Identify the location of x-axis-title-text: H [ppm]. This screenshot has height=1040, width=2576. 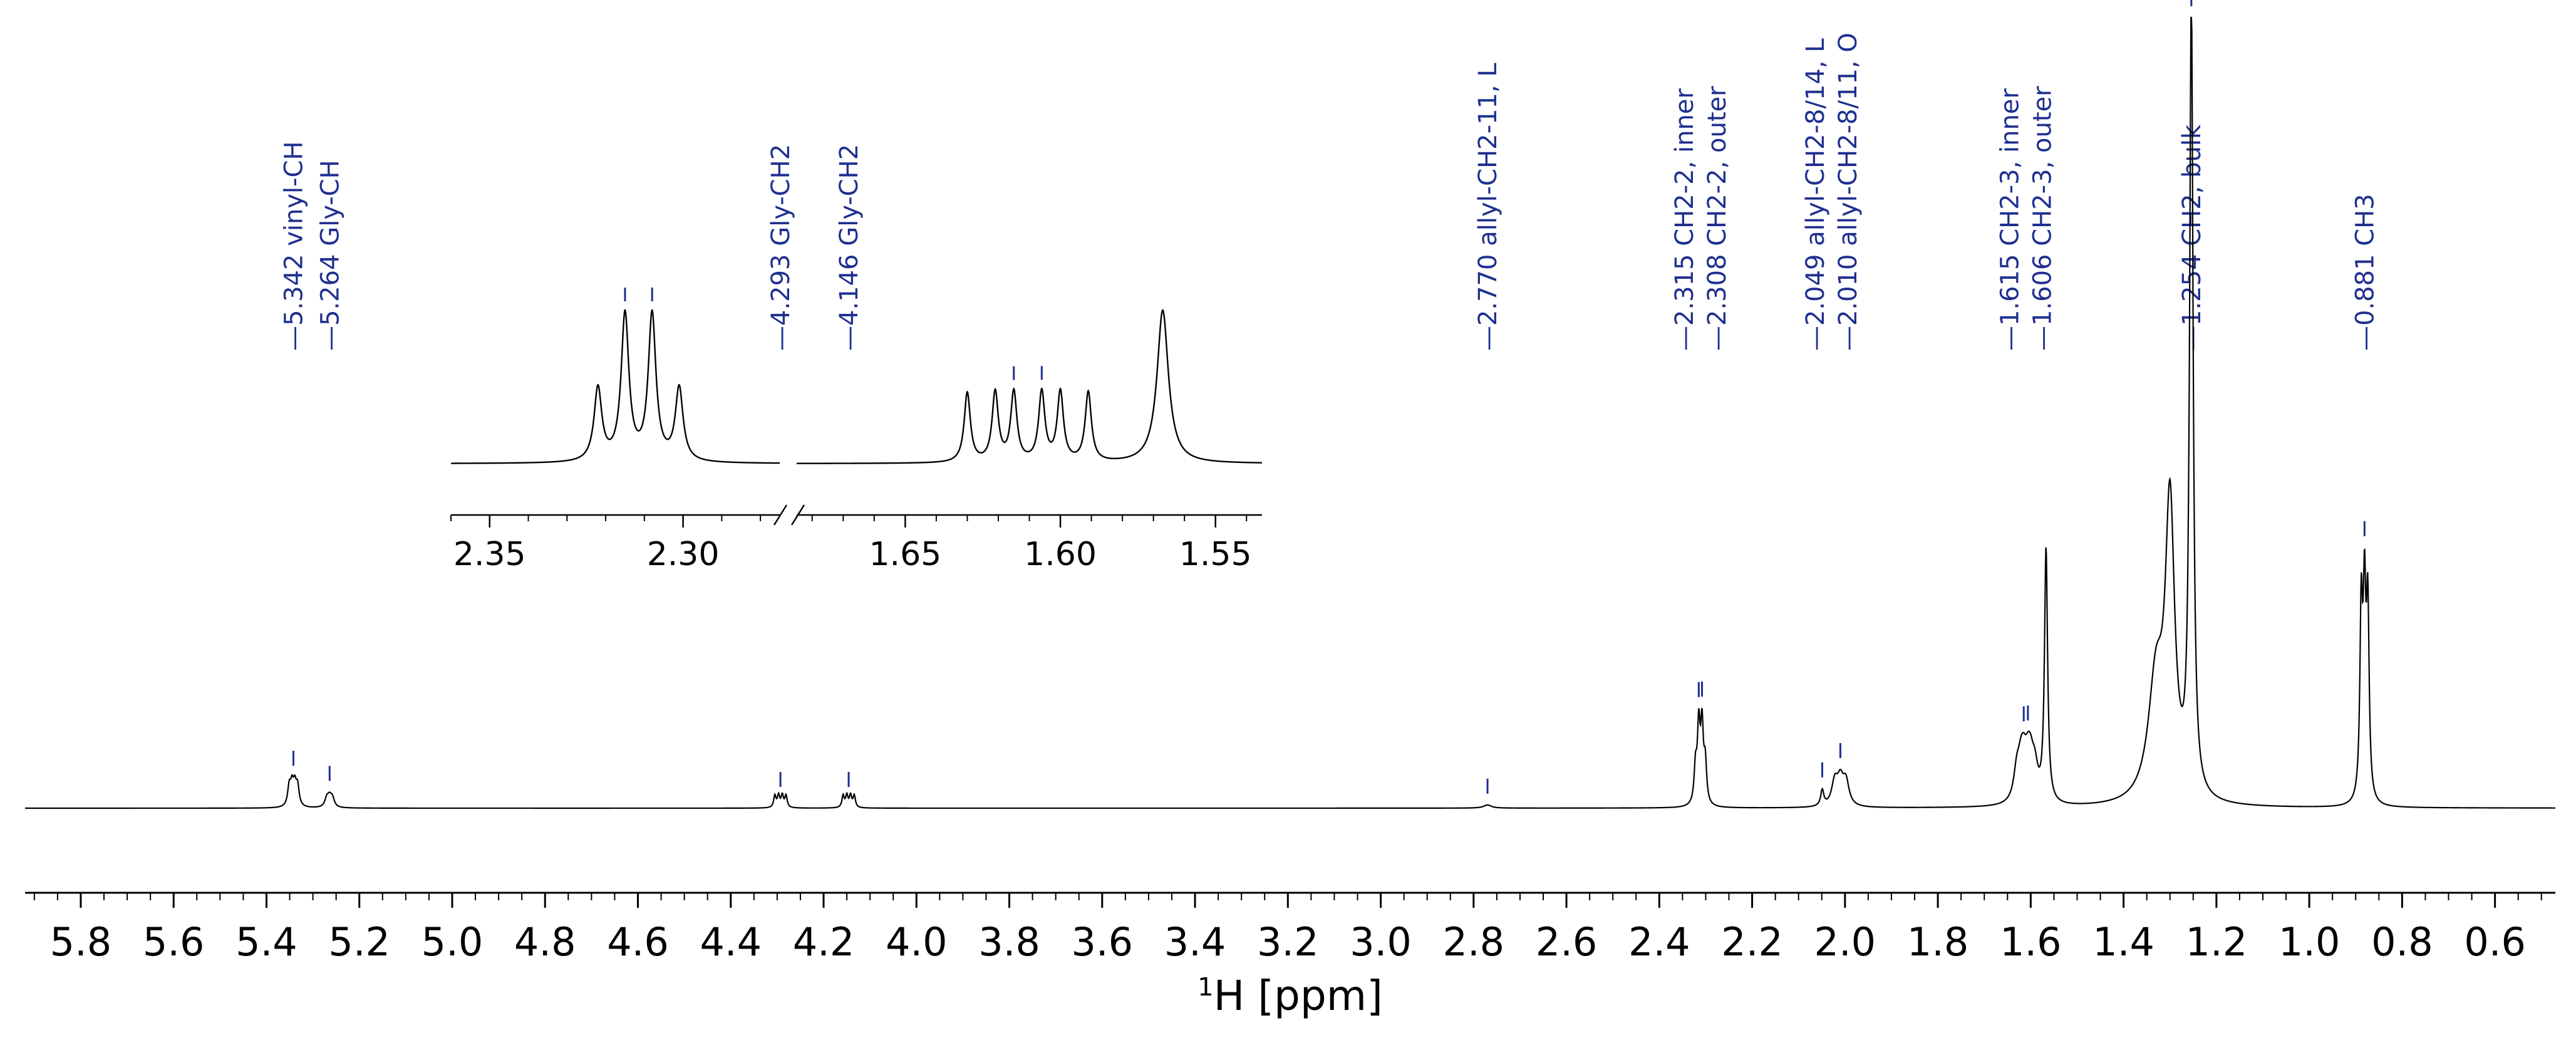
(1298, 996).